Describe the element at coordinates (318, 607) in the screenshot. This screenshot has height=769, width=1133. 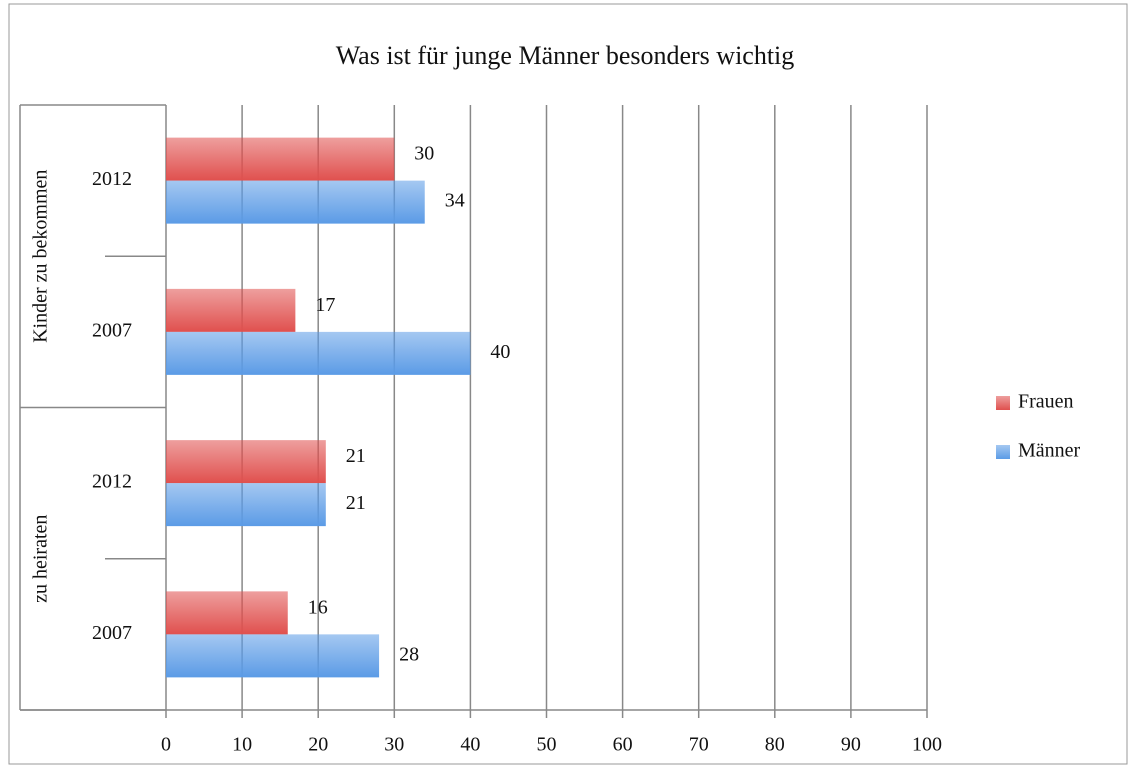
I see `data-label: 16` at that location.